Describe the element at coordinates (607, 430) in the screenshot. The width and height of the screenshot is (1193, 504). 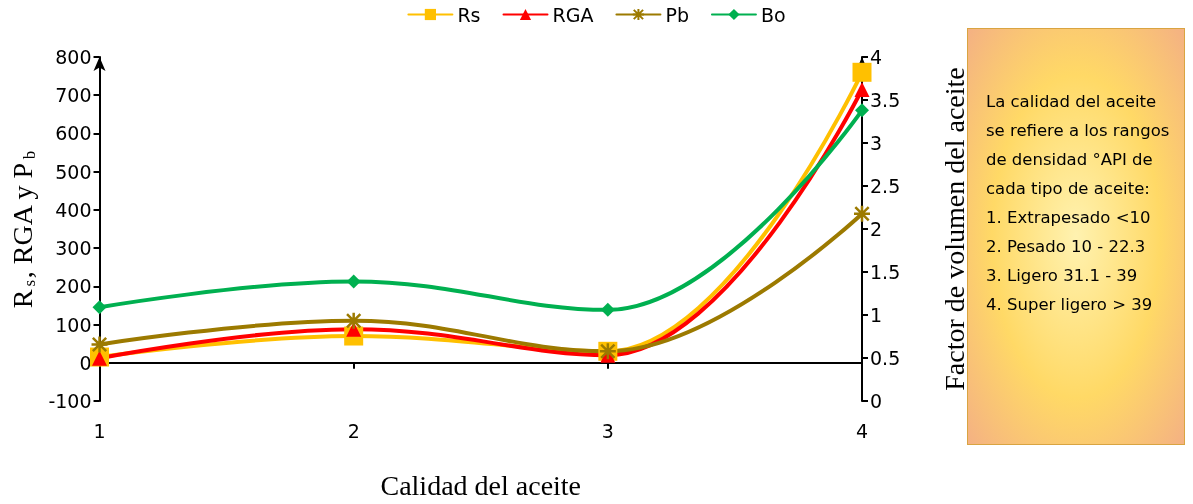
I see `x-tick-label: 3` at that location.